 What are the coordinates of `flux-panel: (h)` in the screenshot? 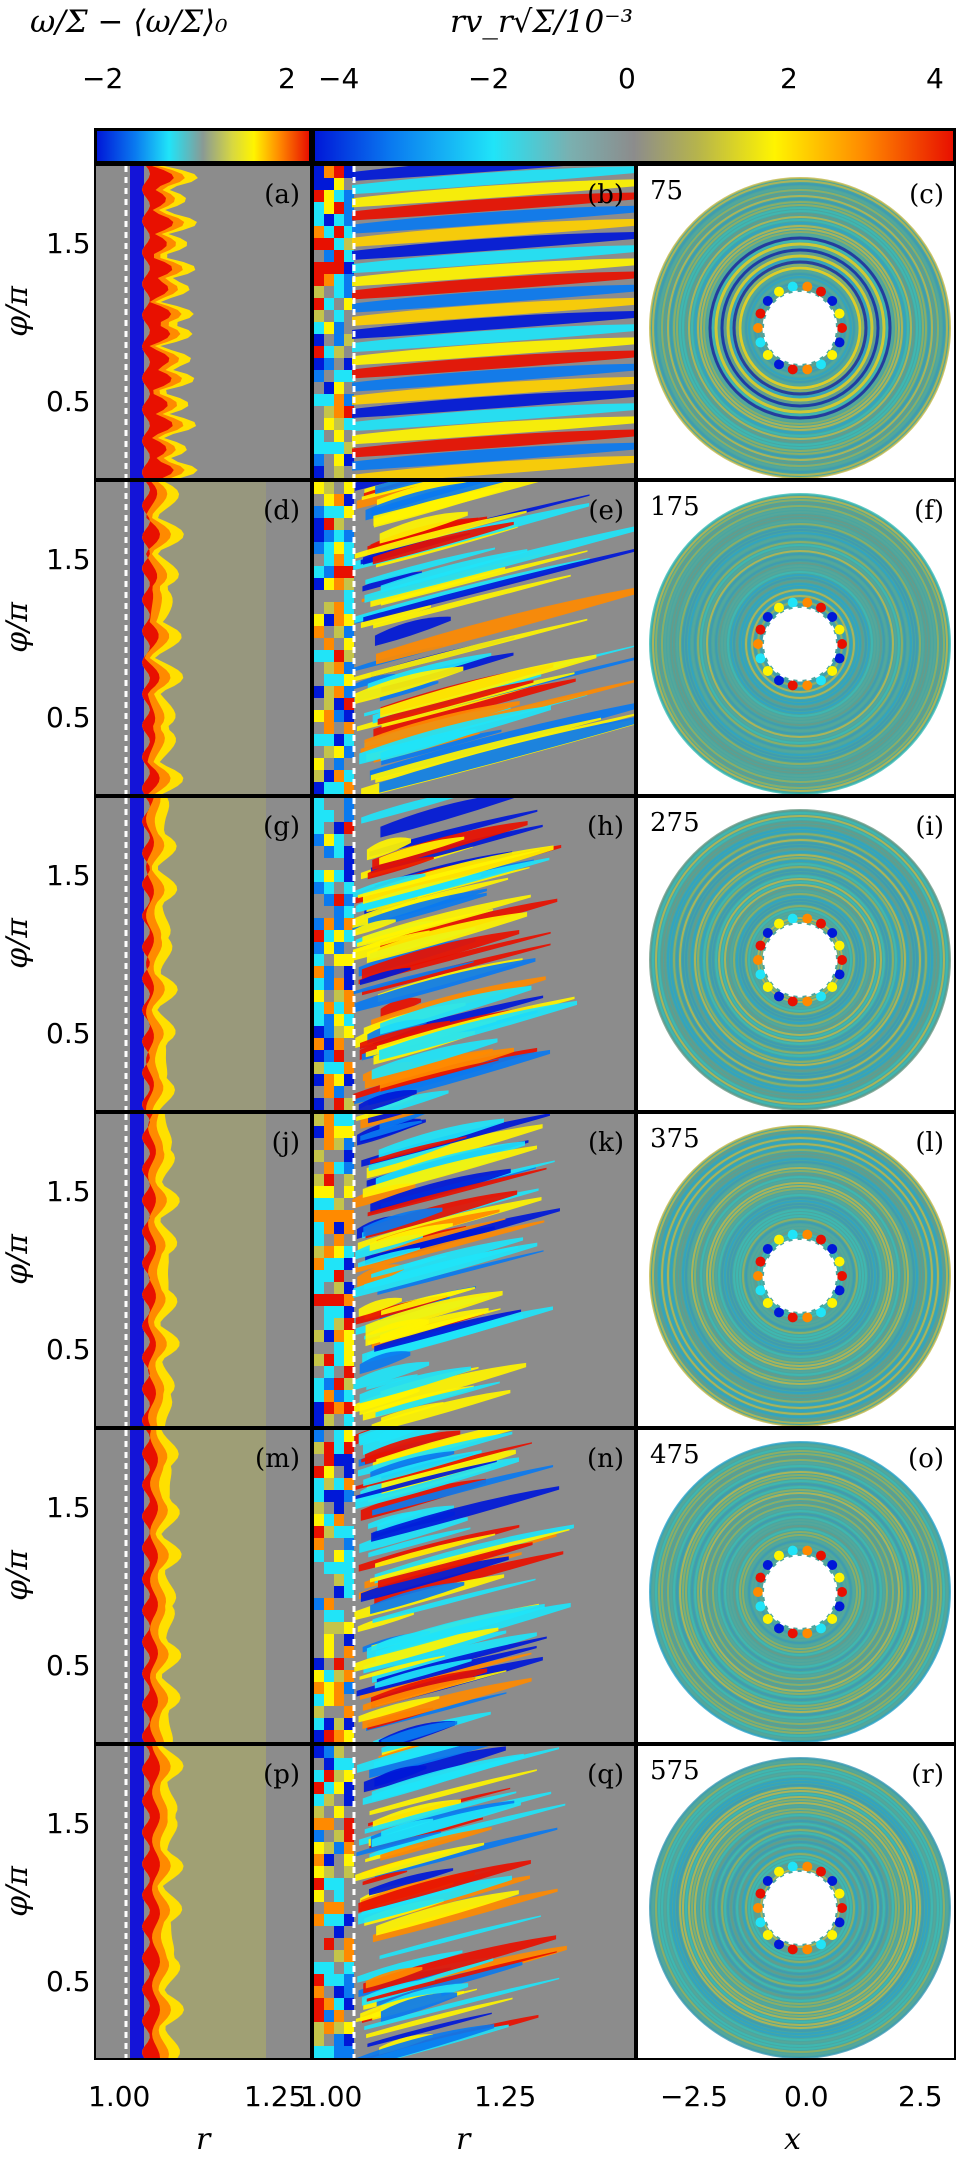 It's located at (474, 954).